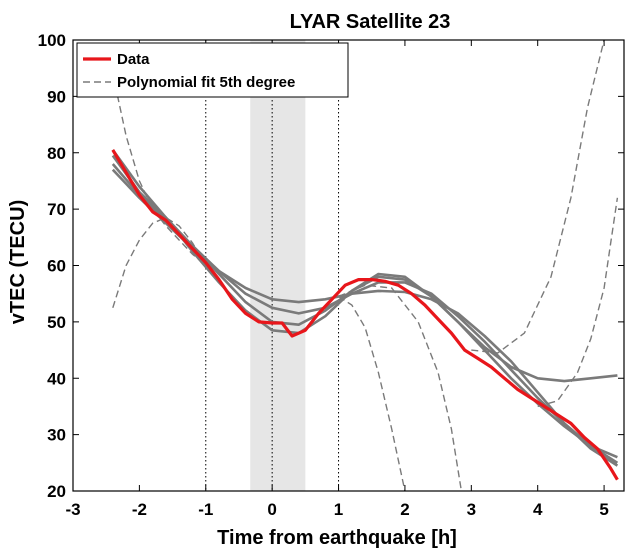 The image size is (642, 550). I want to click on x-tick-label: 3, so click(471, 509).